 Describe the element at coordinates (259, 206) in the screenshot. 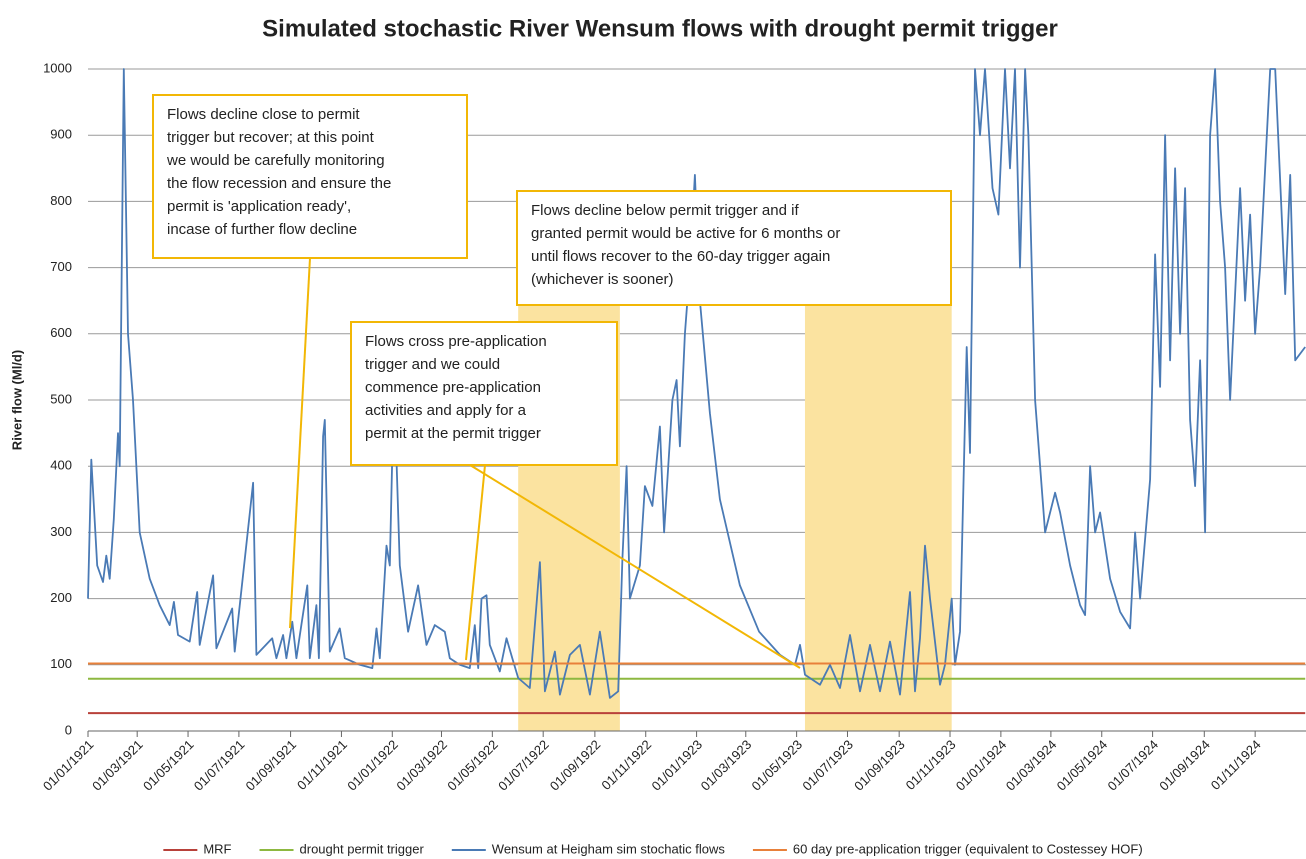

I see `annotation-text: permit is 'application ready',` at that location.